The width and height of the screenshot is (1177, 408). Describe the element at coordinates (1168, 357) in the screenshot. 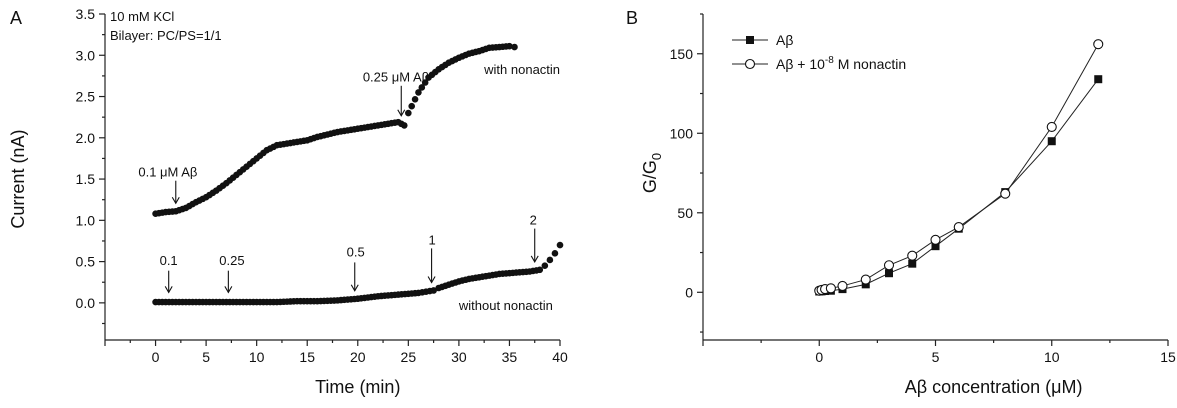

I see `panel-b-x-tick-label: 15` at that location.